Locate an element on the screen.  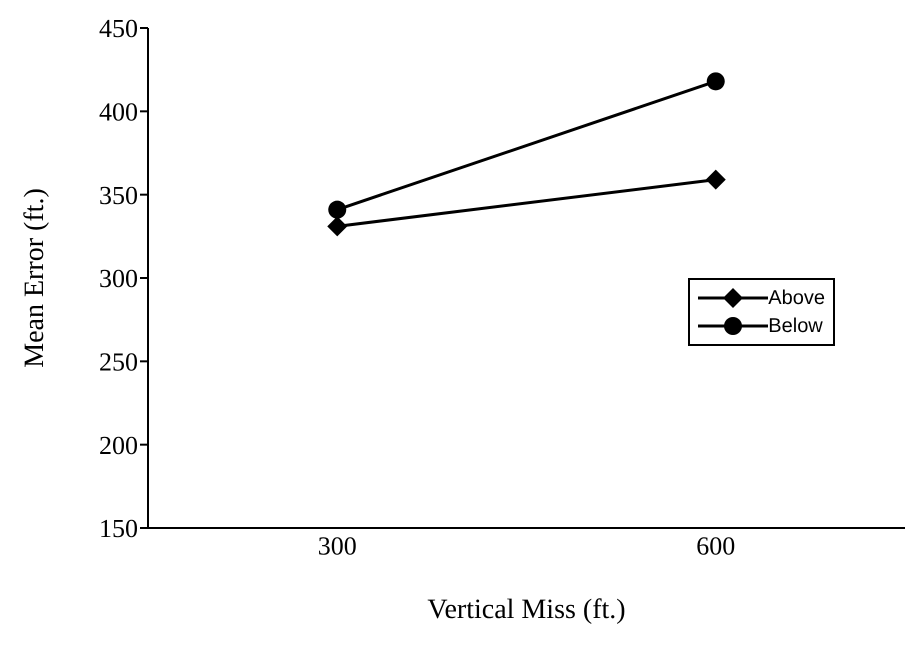
x-tick-label: 600 is located at coordinates (716, 545).